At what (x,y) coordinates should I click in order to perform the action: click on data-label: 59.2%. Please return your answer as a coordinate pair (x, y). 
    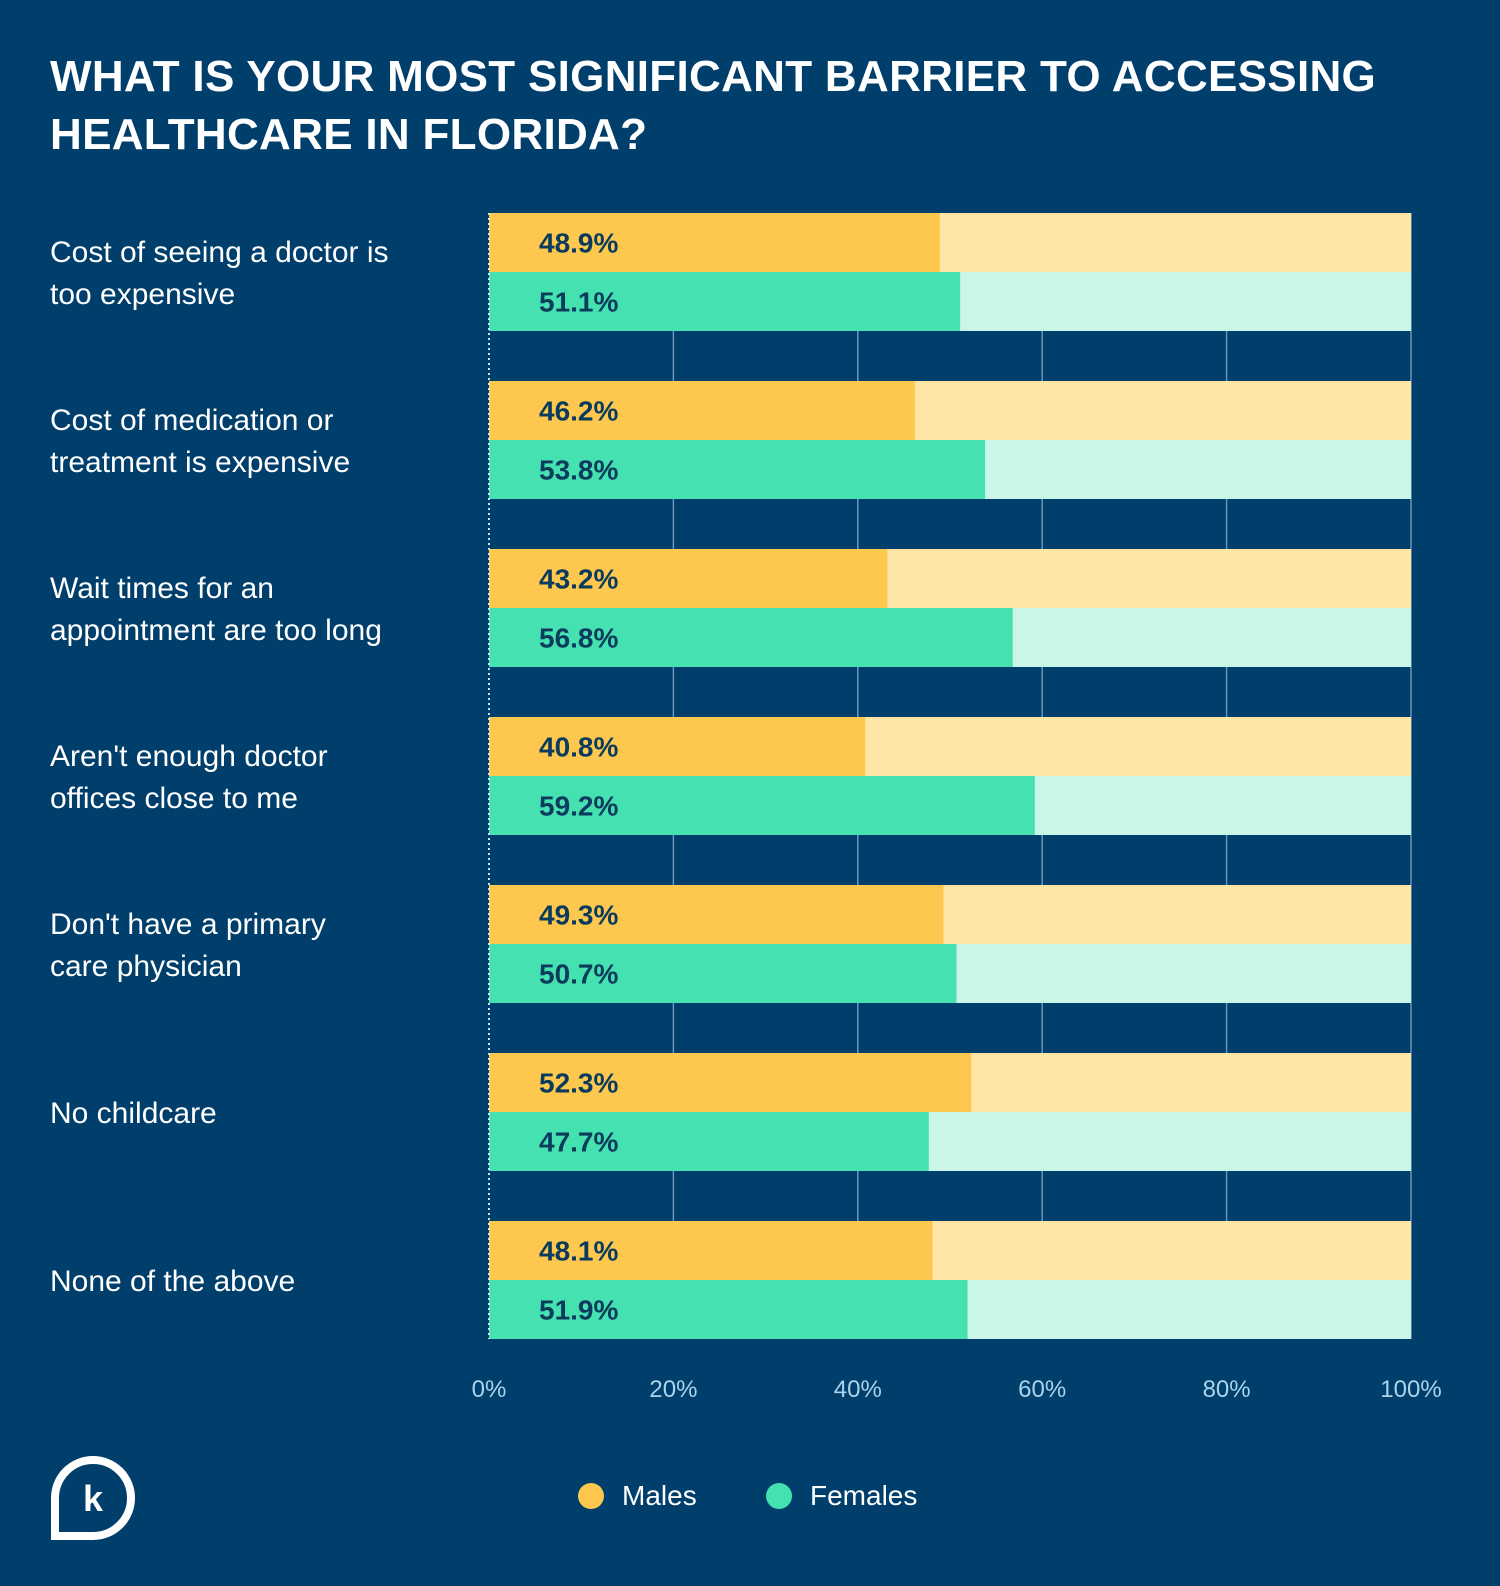
    Looking at the image, I should click on (578, 806).